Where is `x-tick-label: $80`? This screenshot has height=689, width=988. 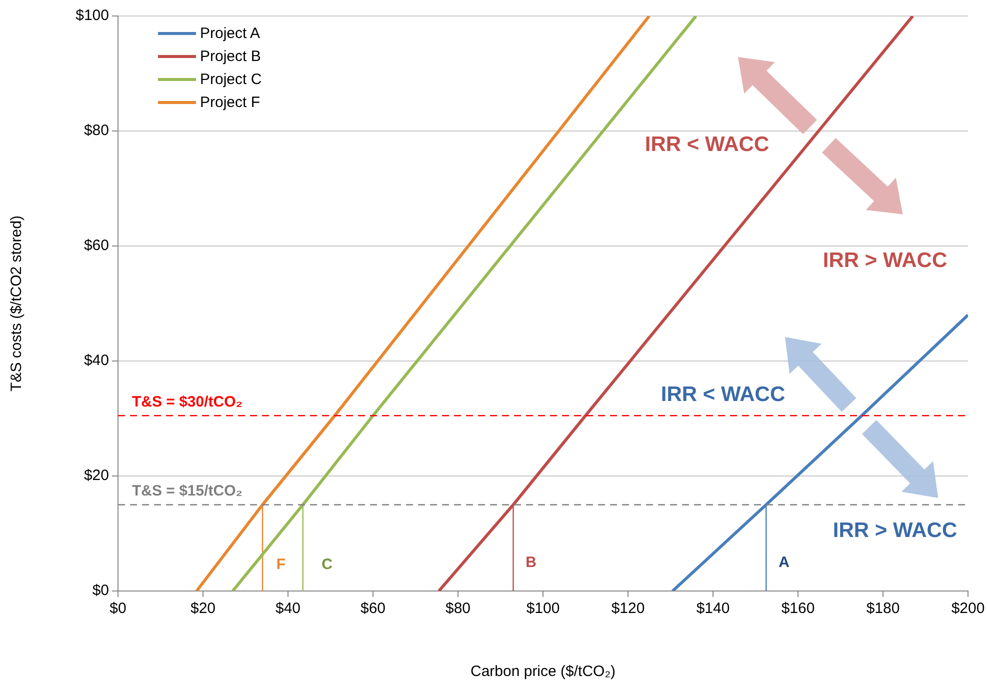 x-tick-label: $80 is located at coordinates (458, 609).